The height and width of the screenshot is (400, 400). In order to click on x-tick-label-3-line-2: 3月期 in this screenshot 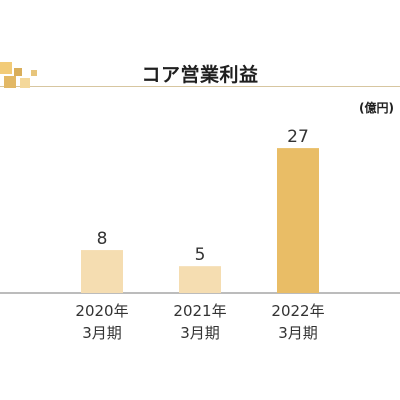, I will do `click(298, 333)`.